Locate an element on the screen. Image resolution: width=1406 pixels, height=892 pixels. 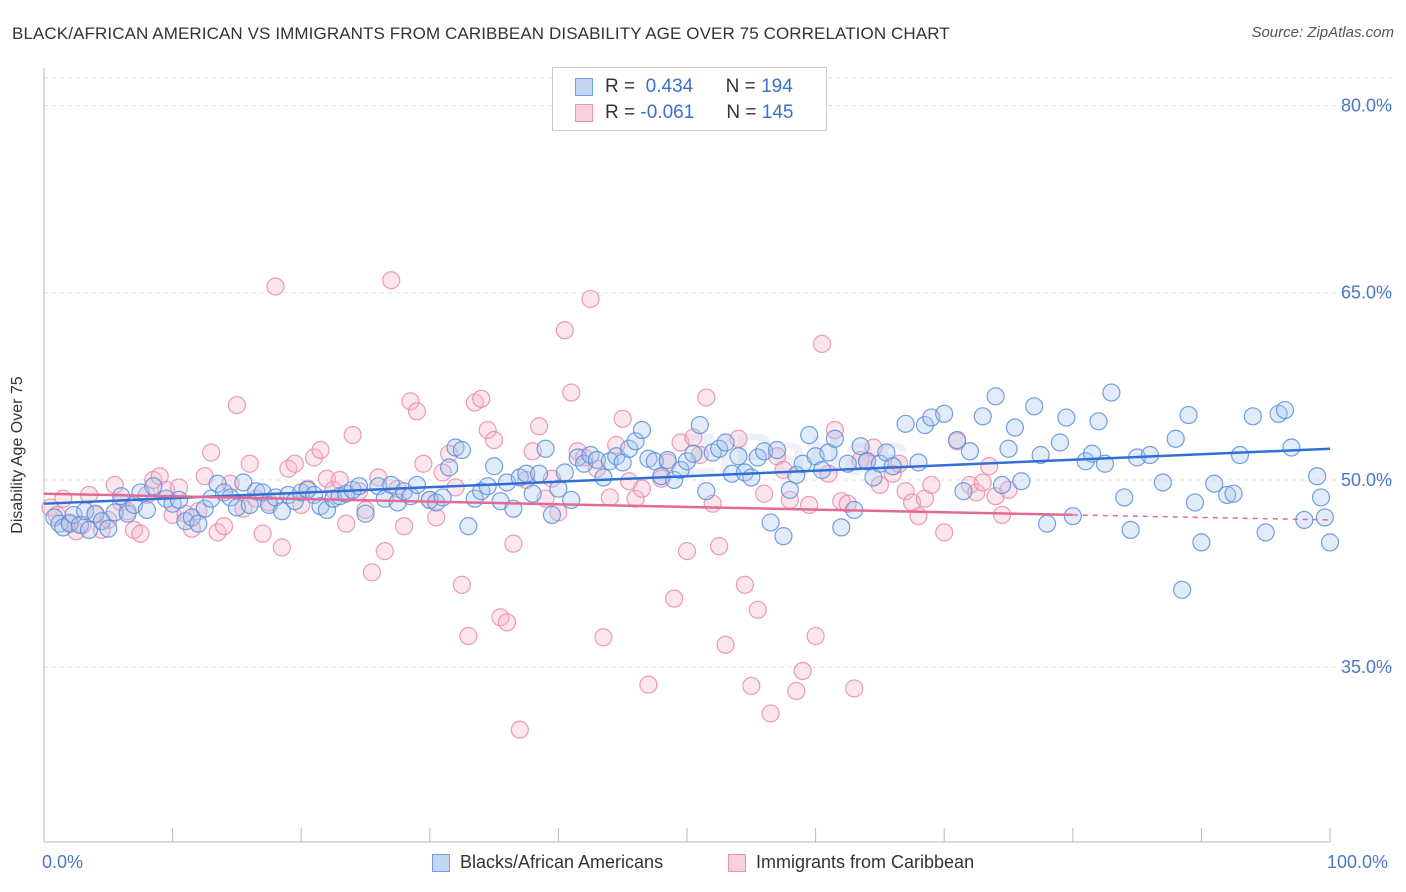
y-tick-labels: 35.0% 50.0% 65.0% 80.0% is located at coordinates (1366, 386).